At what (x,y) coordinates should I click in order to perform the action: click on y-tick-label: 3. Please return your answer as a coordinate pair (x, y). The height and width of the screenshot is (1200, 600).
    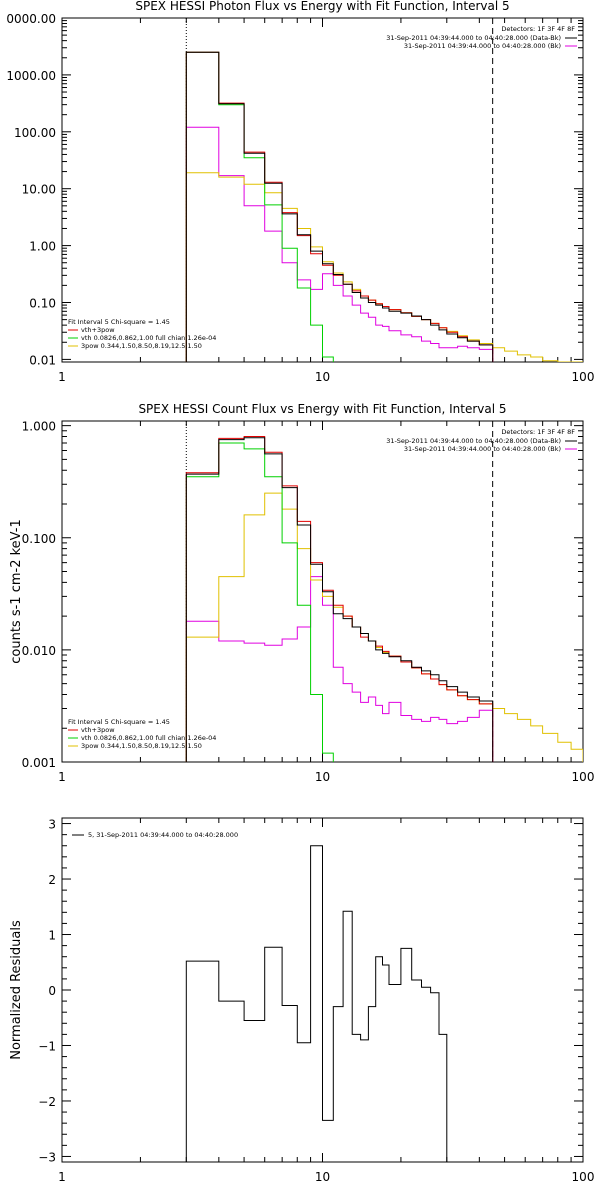
    Looking at the image, I should click on (52, 825).